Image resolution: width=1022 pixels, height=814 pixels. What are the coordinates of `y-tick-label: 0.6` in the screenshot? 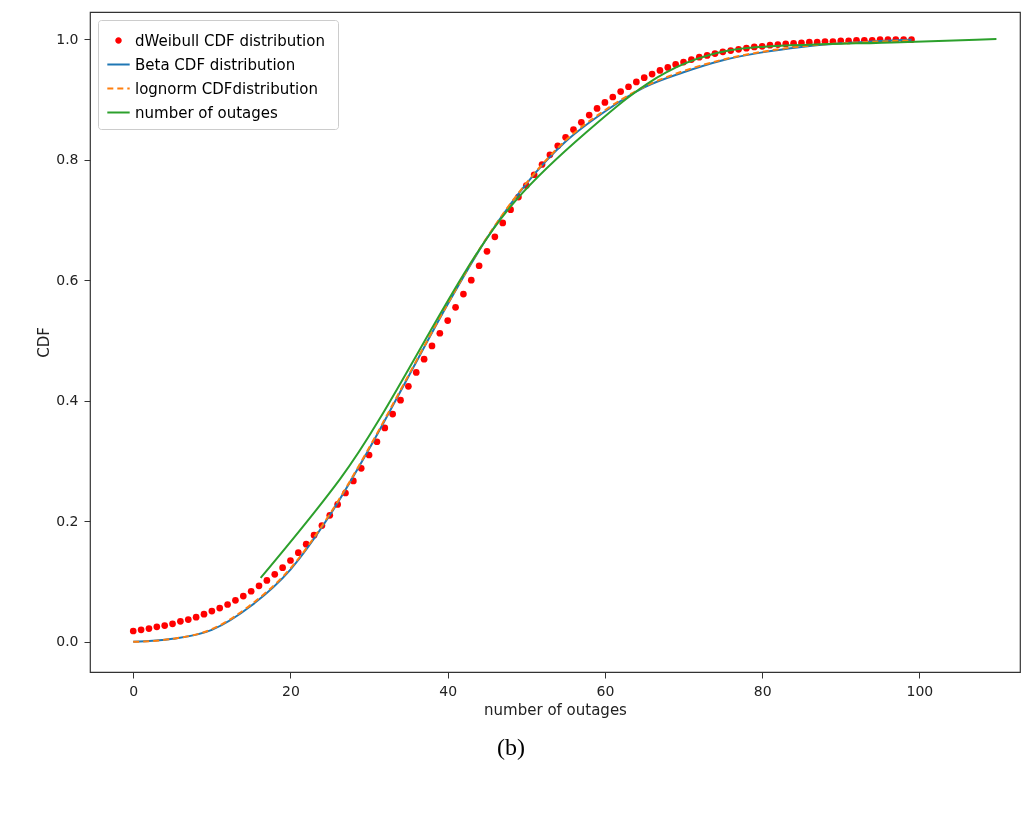 It's located at (67, 279).